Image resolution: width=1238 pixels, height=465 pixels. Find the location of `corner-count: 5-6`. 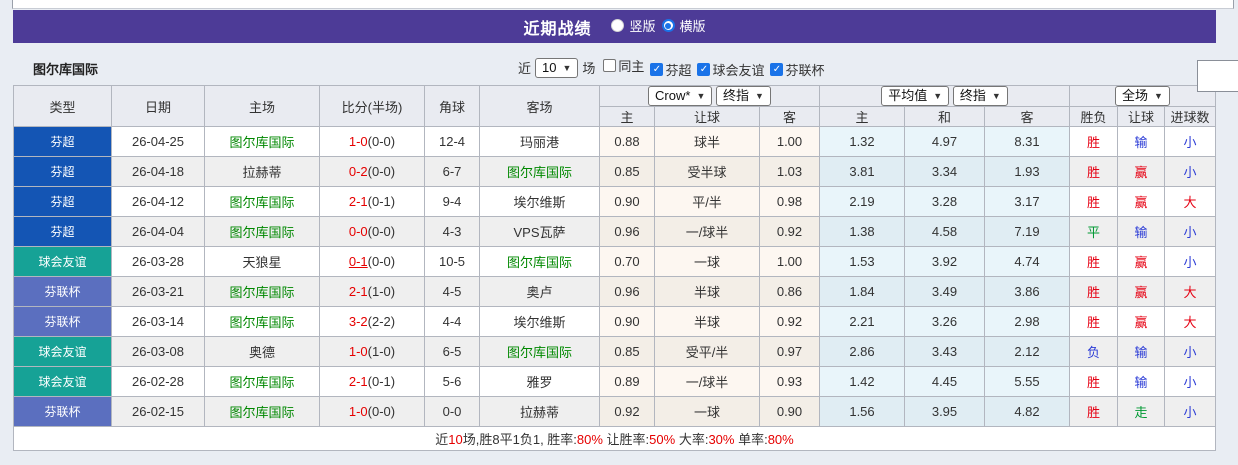

corner-count: 5-6 is located at coordinates (452, 381).